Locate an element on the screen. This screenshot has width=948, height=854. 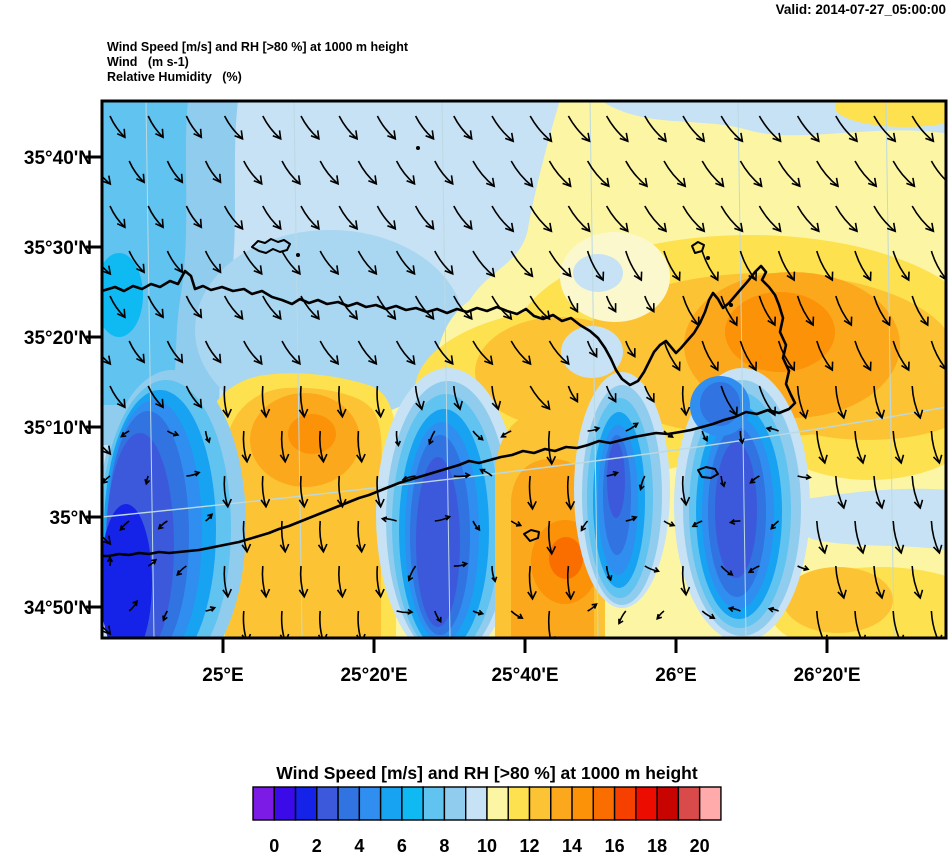
colorbar-tick-label: 14 is located at coordinates (572, 845).